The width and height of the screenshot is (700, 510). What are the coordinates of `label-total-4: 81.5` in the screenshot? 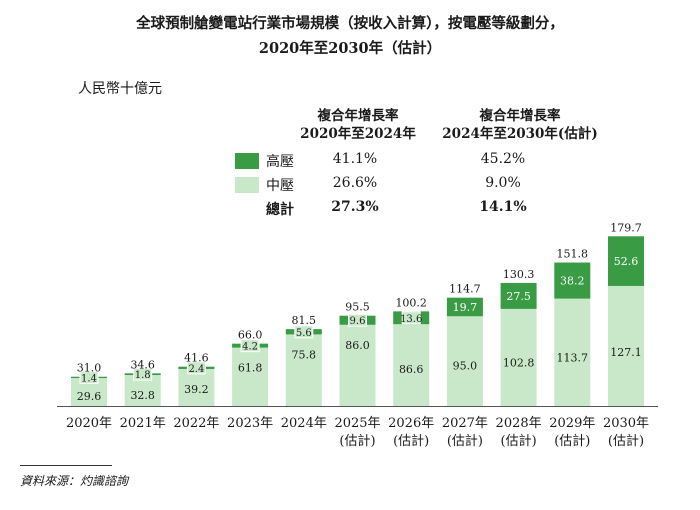 It's located at (304, 320).